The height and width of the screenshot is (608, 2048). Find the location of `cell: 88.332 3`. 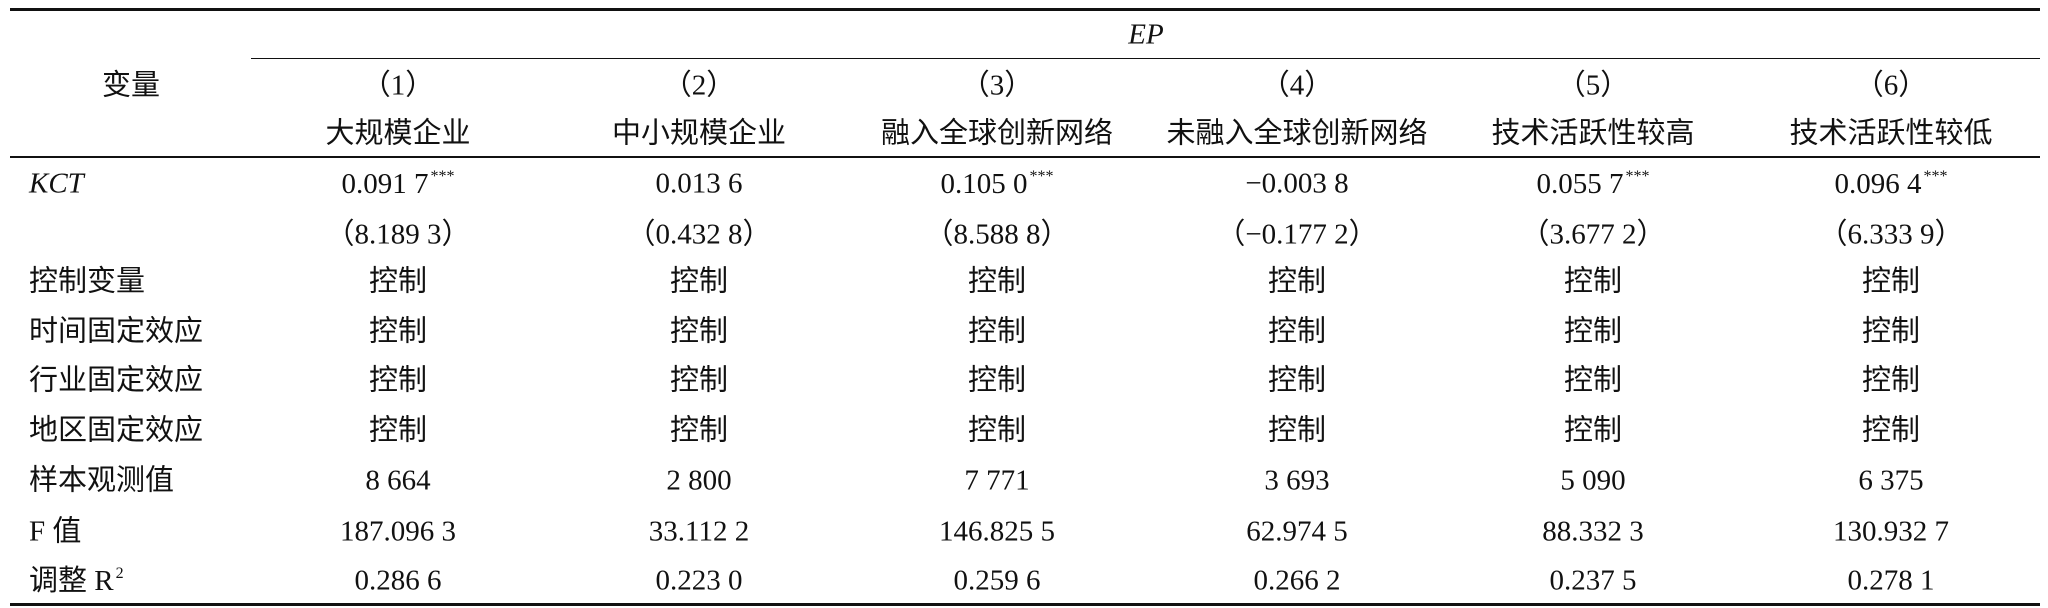

cell: 88.332 3 is located at coordinates (1593, 531).